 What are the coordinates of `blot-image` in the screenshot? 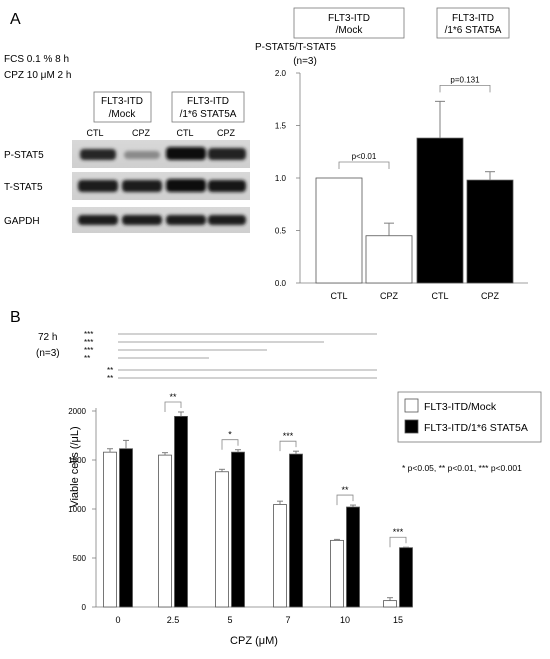 It's located at (161, 186).